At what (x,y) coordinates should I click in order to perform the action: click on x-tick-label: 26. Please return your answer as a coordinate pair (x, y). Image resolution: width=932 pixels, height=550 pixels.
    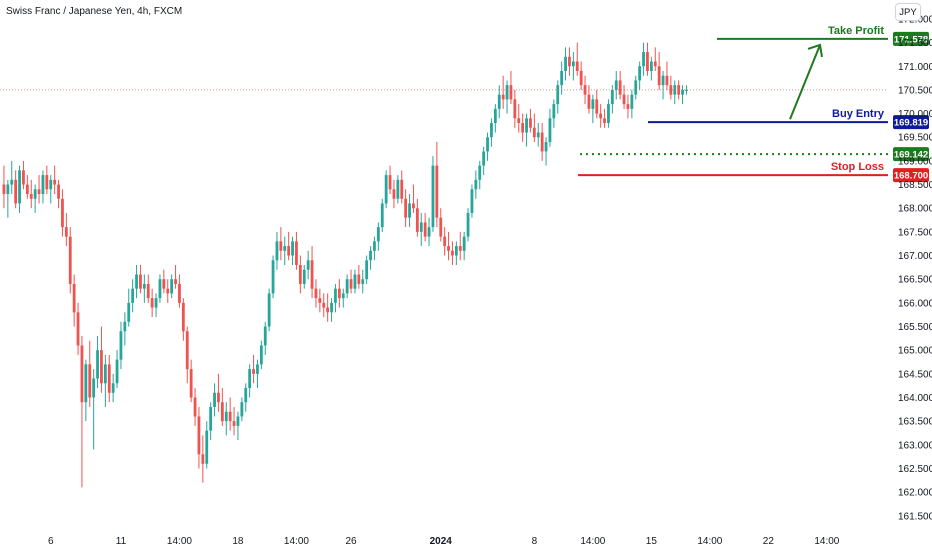
    Looking at the image, I should click on (351, 541).